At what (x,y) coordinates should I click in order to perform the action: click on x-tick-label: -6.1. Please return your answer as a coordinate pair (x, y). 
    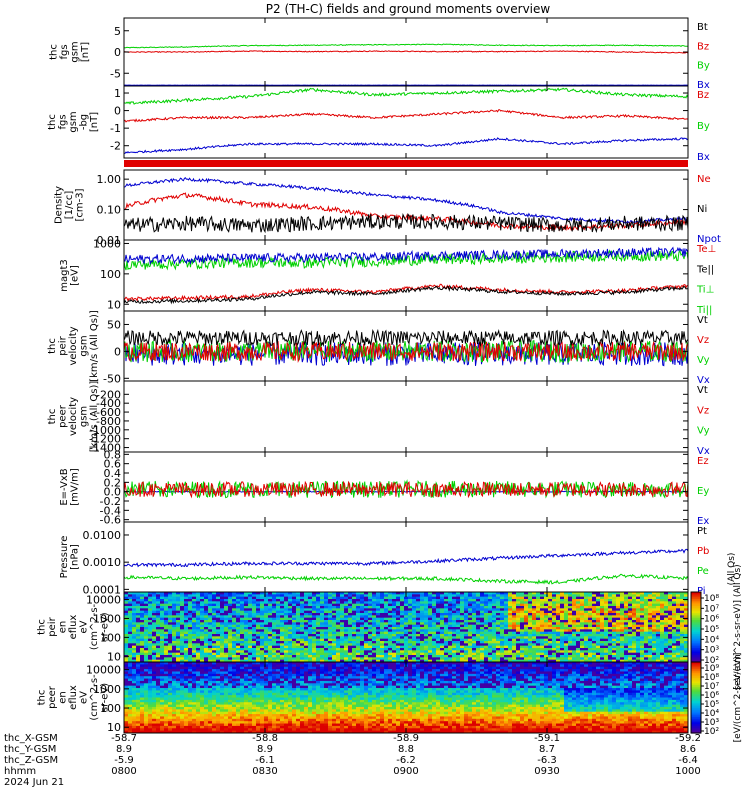
    Looking at the image, I should click on (265, 760).